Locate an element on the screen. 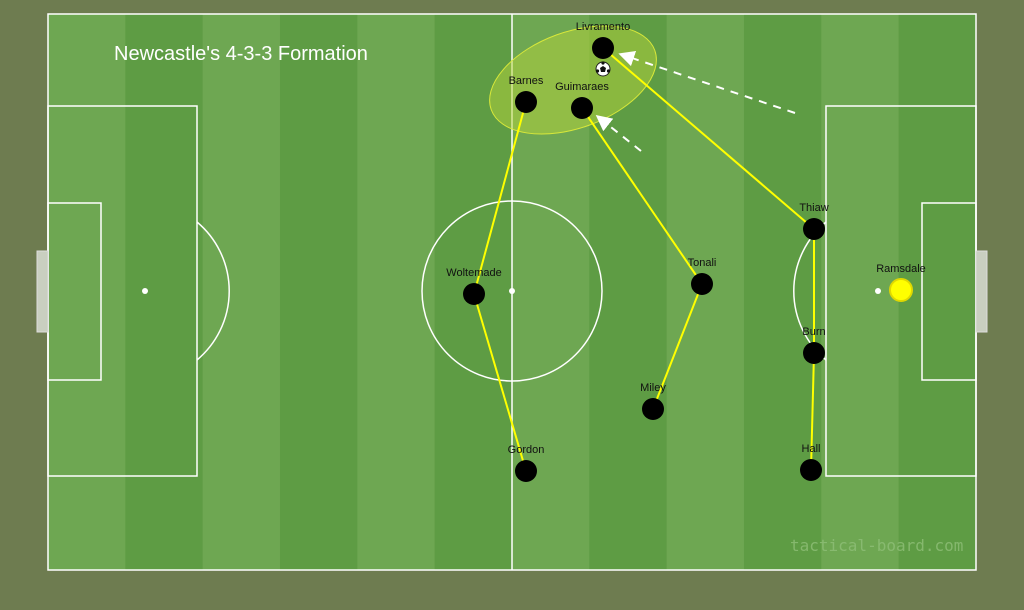  player-ramsdale: Ramsdale is located at coordinates (901, 282).